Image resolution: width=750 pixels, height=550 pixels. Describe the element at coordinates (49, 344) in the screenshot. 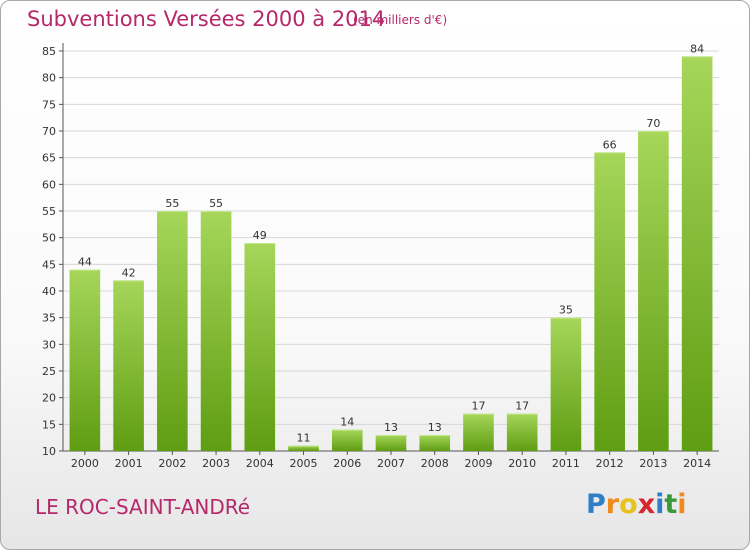

I see `y-tick-label: 30` at that location.